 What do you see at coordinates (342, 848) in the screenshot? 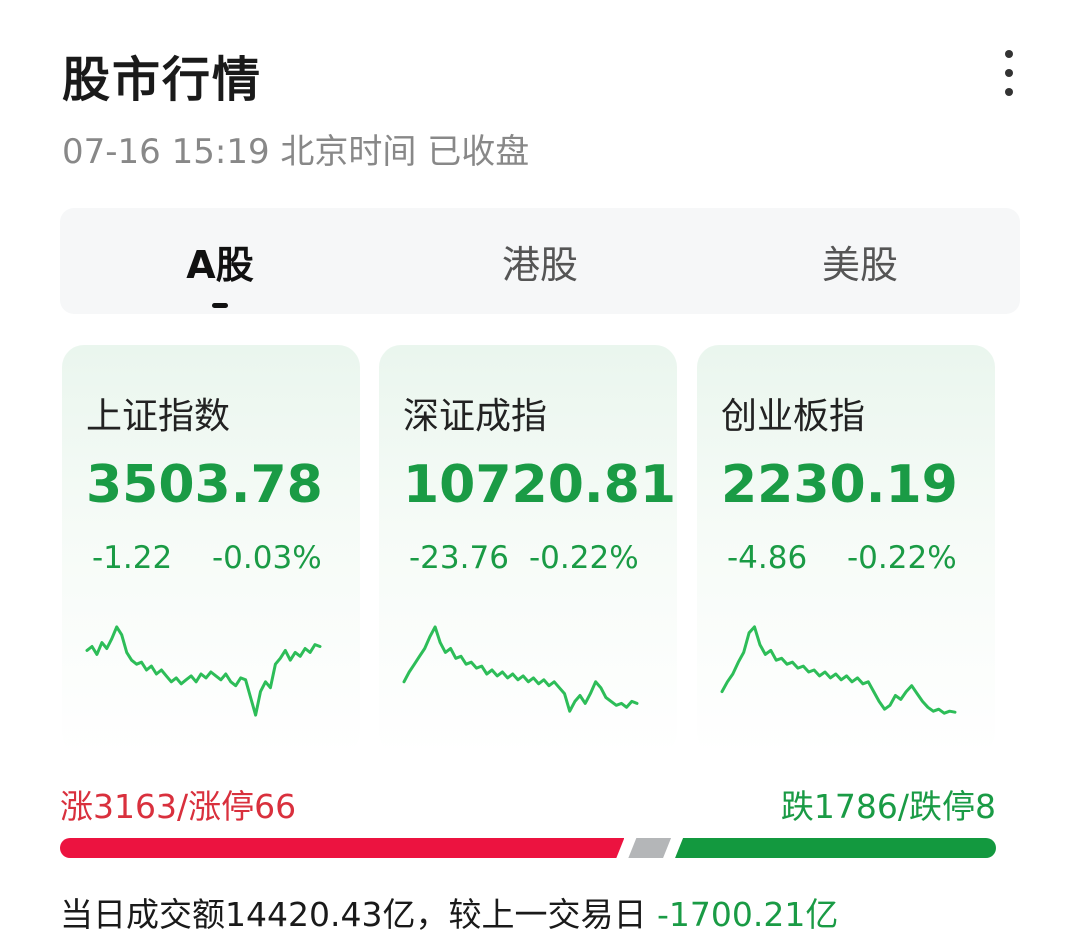
I see `breadth-up-segment` at bounding box center [342, 848].